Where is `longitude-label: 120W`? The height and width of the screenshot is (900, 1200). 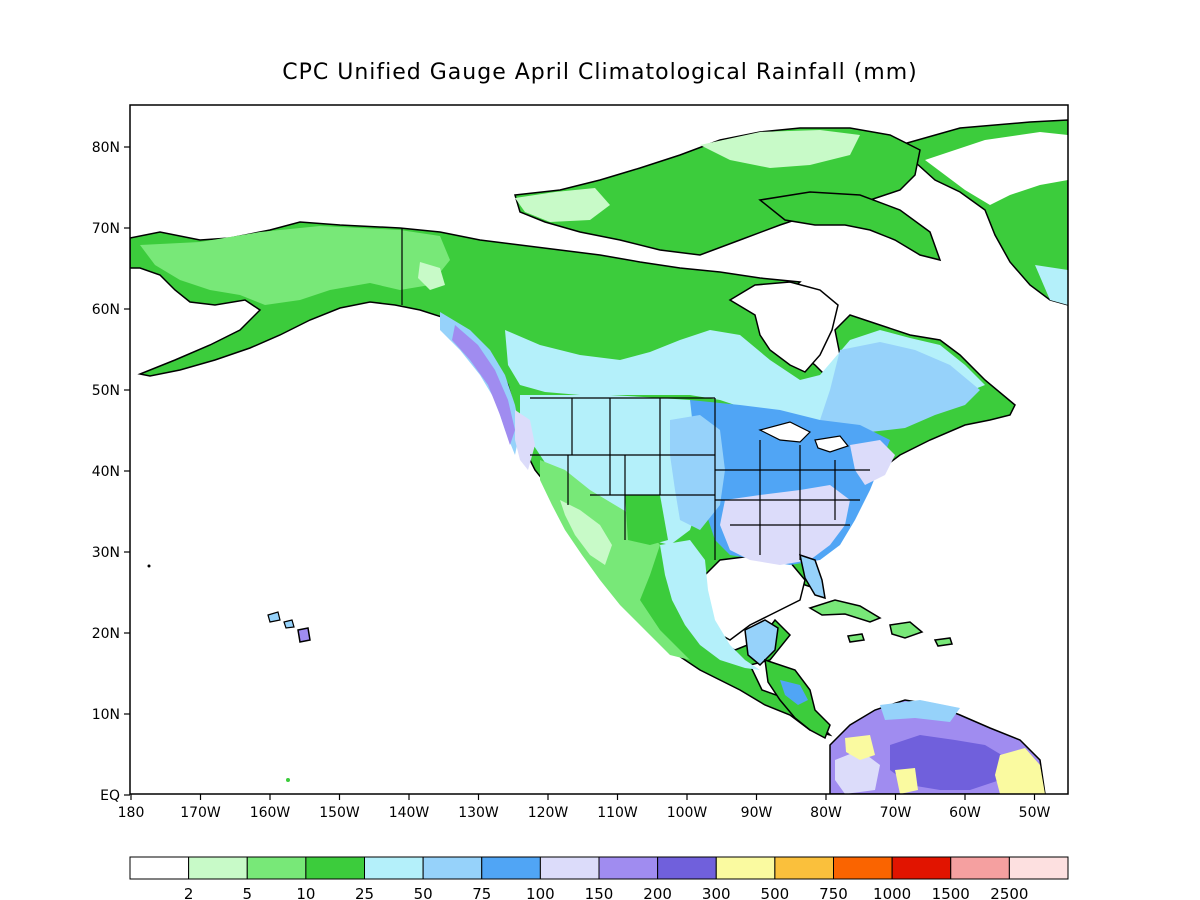 longitude-label: 120W is located at coordinates (548, 813).